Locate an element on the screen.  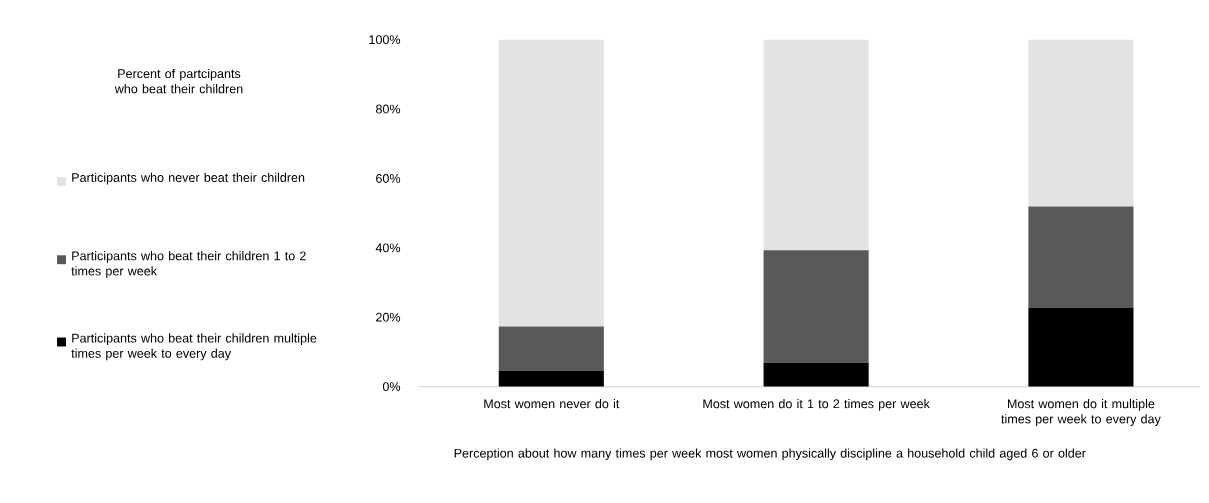
y-tick-label: 20% is located at coordinates (388, 317).